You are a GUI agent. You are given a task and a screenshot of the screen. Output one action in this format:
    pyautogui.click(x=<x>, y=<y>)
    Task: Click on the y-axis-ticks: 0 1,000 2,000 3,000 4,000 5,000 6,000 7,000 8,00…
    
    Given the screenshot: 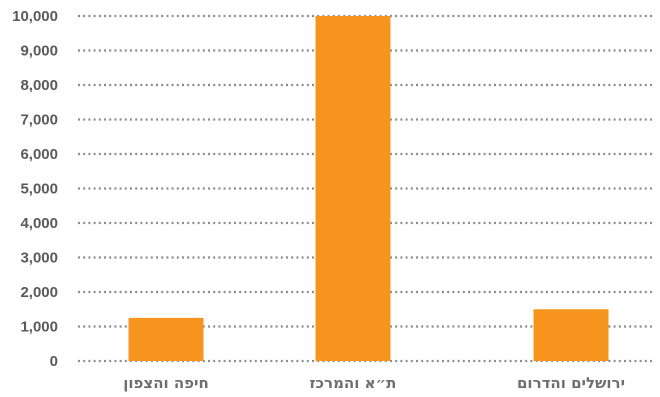 What is the action you would take?
    pyautogui.click(x=35, y=189)
    